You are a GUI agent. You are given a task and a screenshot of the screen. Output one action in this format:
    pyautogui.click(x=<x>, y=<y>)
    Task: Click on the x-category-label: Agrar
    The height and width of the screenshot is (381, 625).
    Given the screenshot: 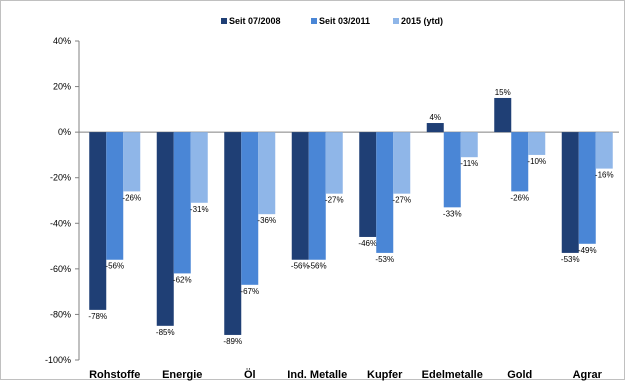 What is the action you would take?
    pyautogui.click(x=588, y=375)
    